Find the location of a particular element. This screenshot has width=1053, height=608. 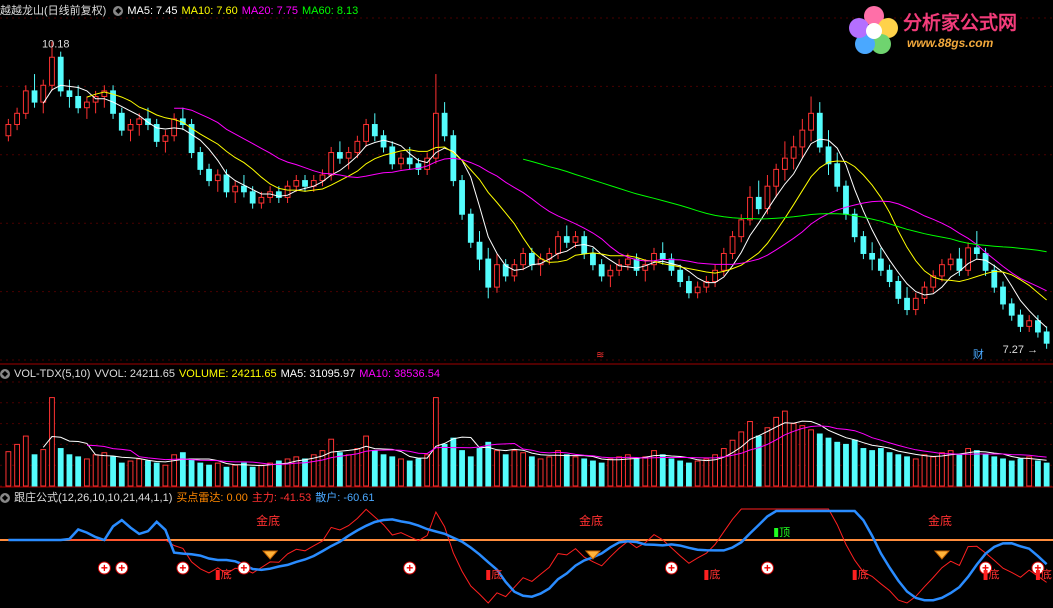

ma-line-ma60 is located at coordinates (784, 205).